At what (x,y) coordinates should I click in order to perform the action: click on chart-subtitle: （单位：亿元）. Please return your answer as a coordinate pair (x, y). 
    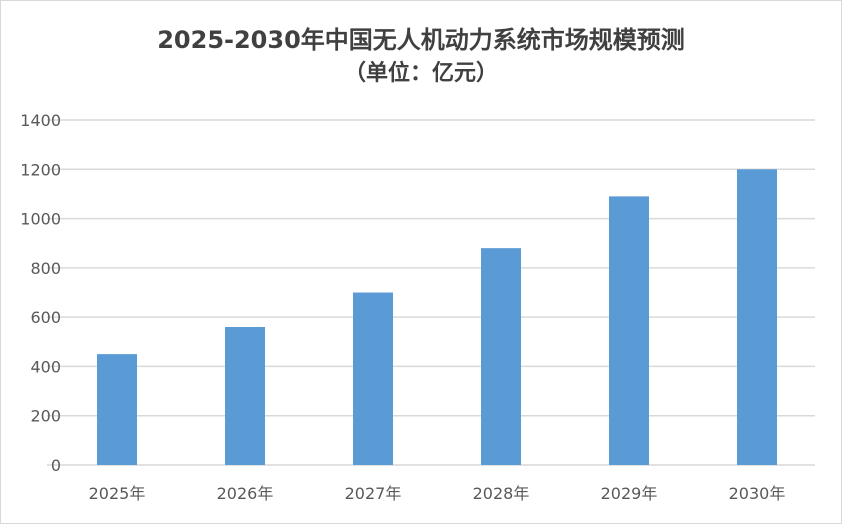
    Looking at the image, I should click on (421, 73).